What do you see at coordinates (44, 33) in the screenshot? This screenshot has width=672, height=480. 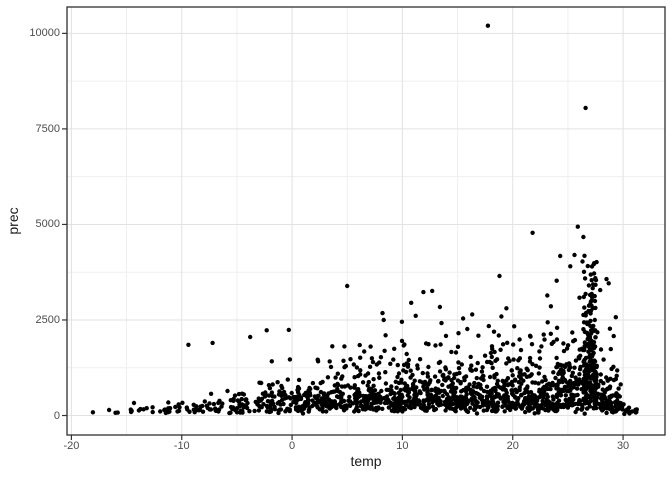 I see `y-tick-label: 10000` at bounding box center [44, 33].